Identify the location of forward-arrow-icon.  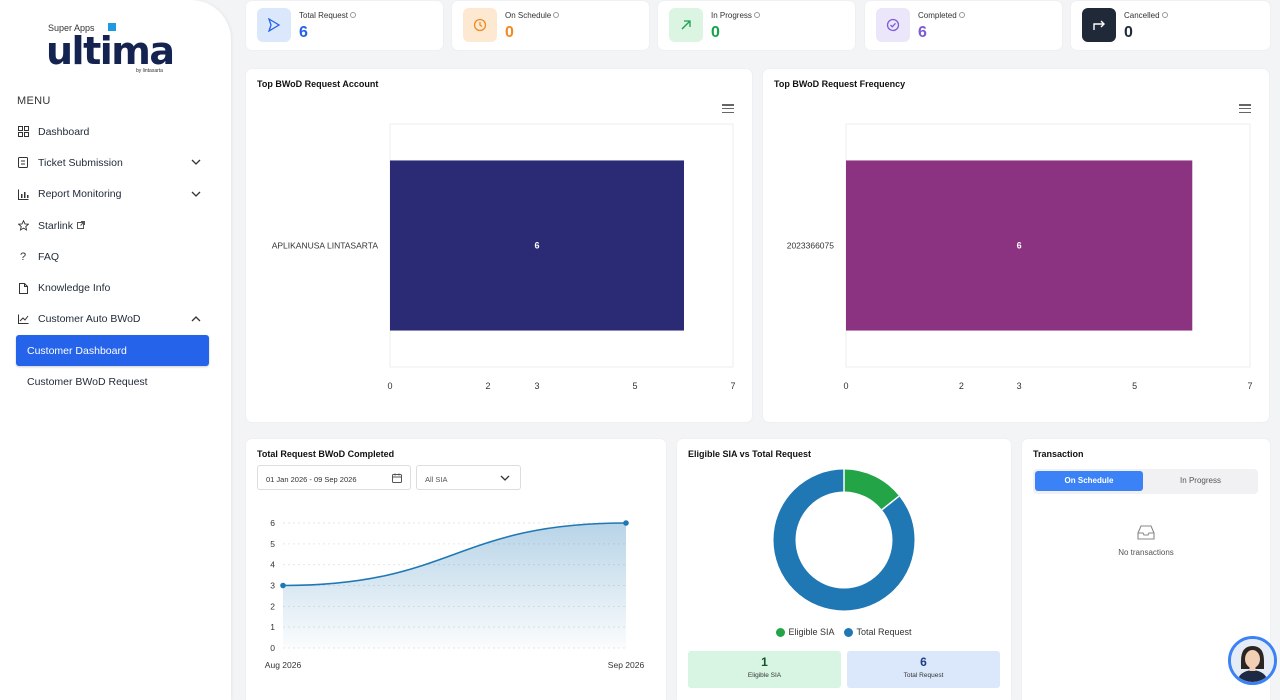
(1099, 25).